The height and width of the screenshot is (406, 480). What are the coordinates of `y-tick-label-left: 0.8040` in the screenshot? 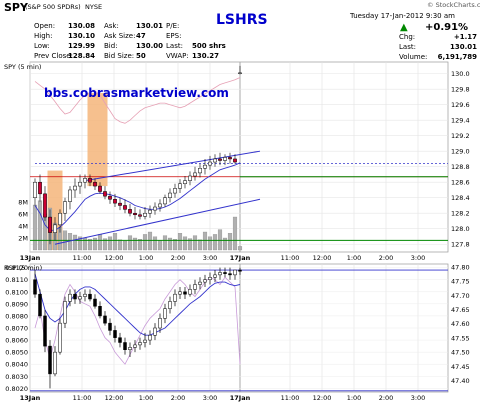 It's located at (16, 365).